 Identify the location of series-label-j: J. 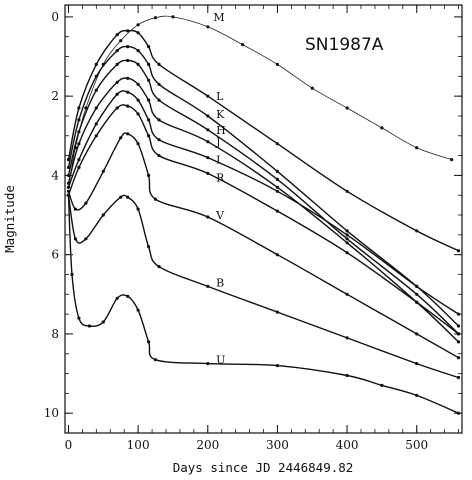
(217, 142).